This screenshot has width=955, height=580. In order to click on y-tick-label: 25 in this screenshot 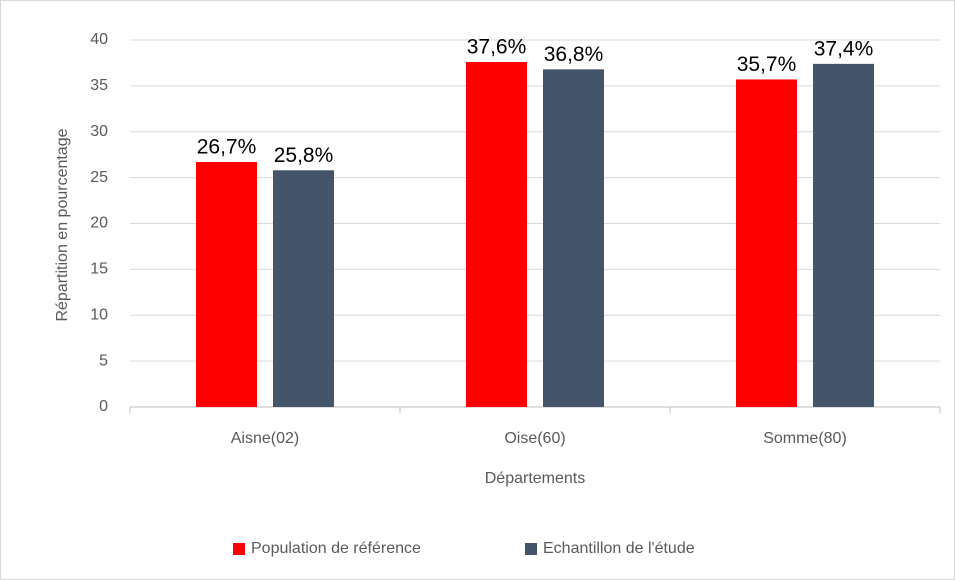, I will do `click(99, 177)`.